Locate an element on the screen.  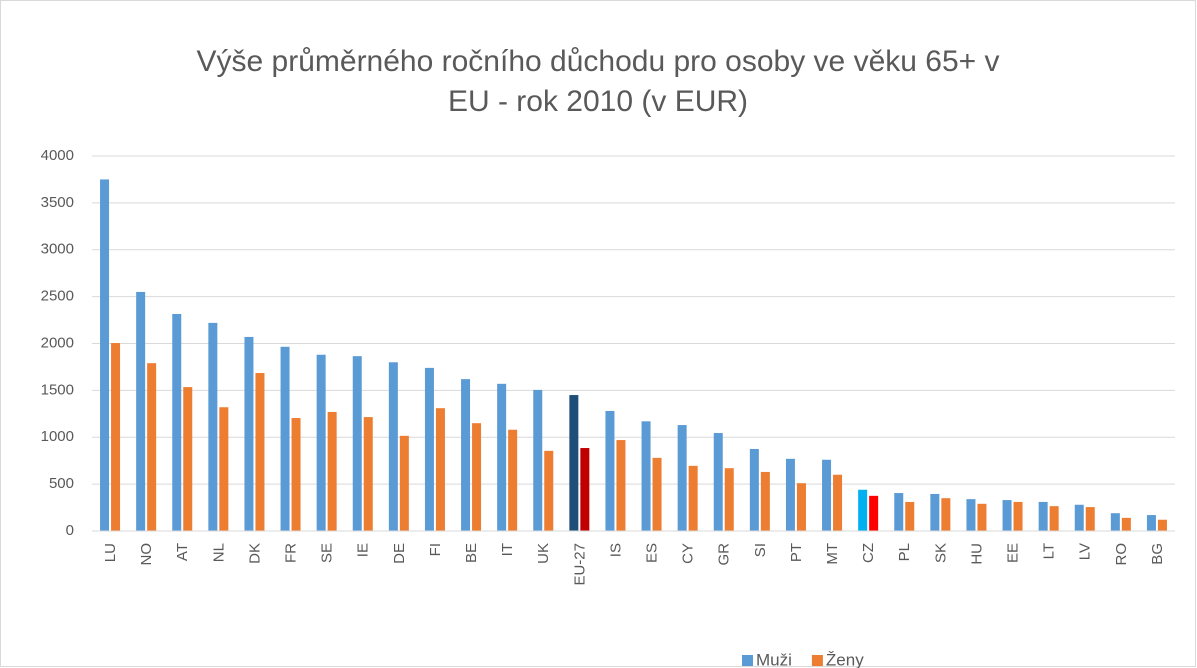
y-tick-label: 3000 is located at coordinates (57, 249).